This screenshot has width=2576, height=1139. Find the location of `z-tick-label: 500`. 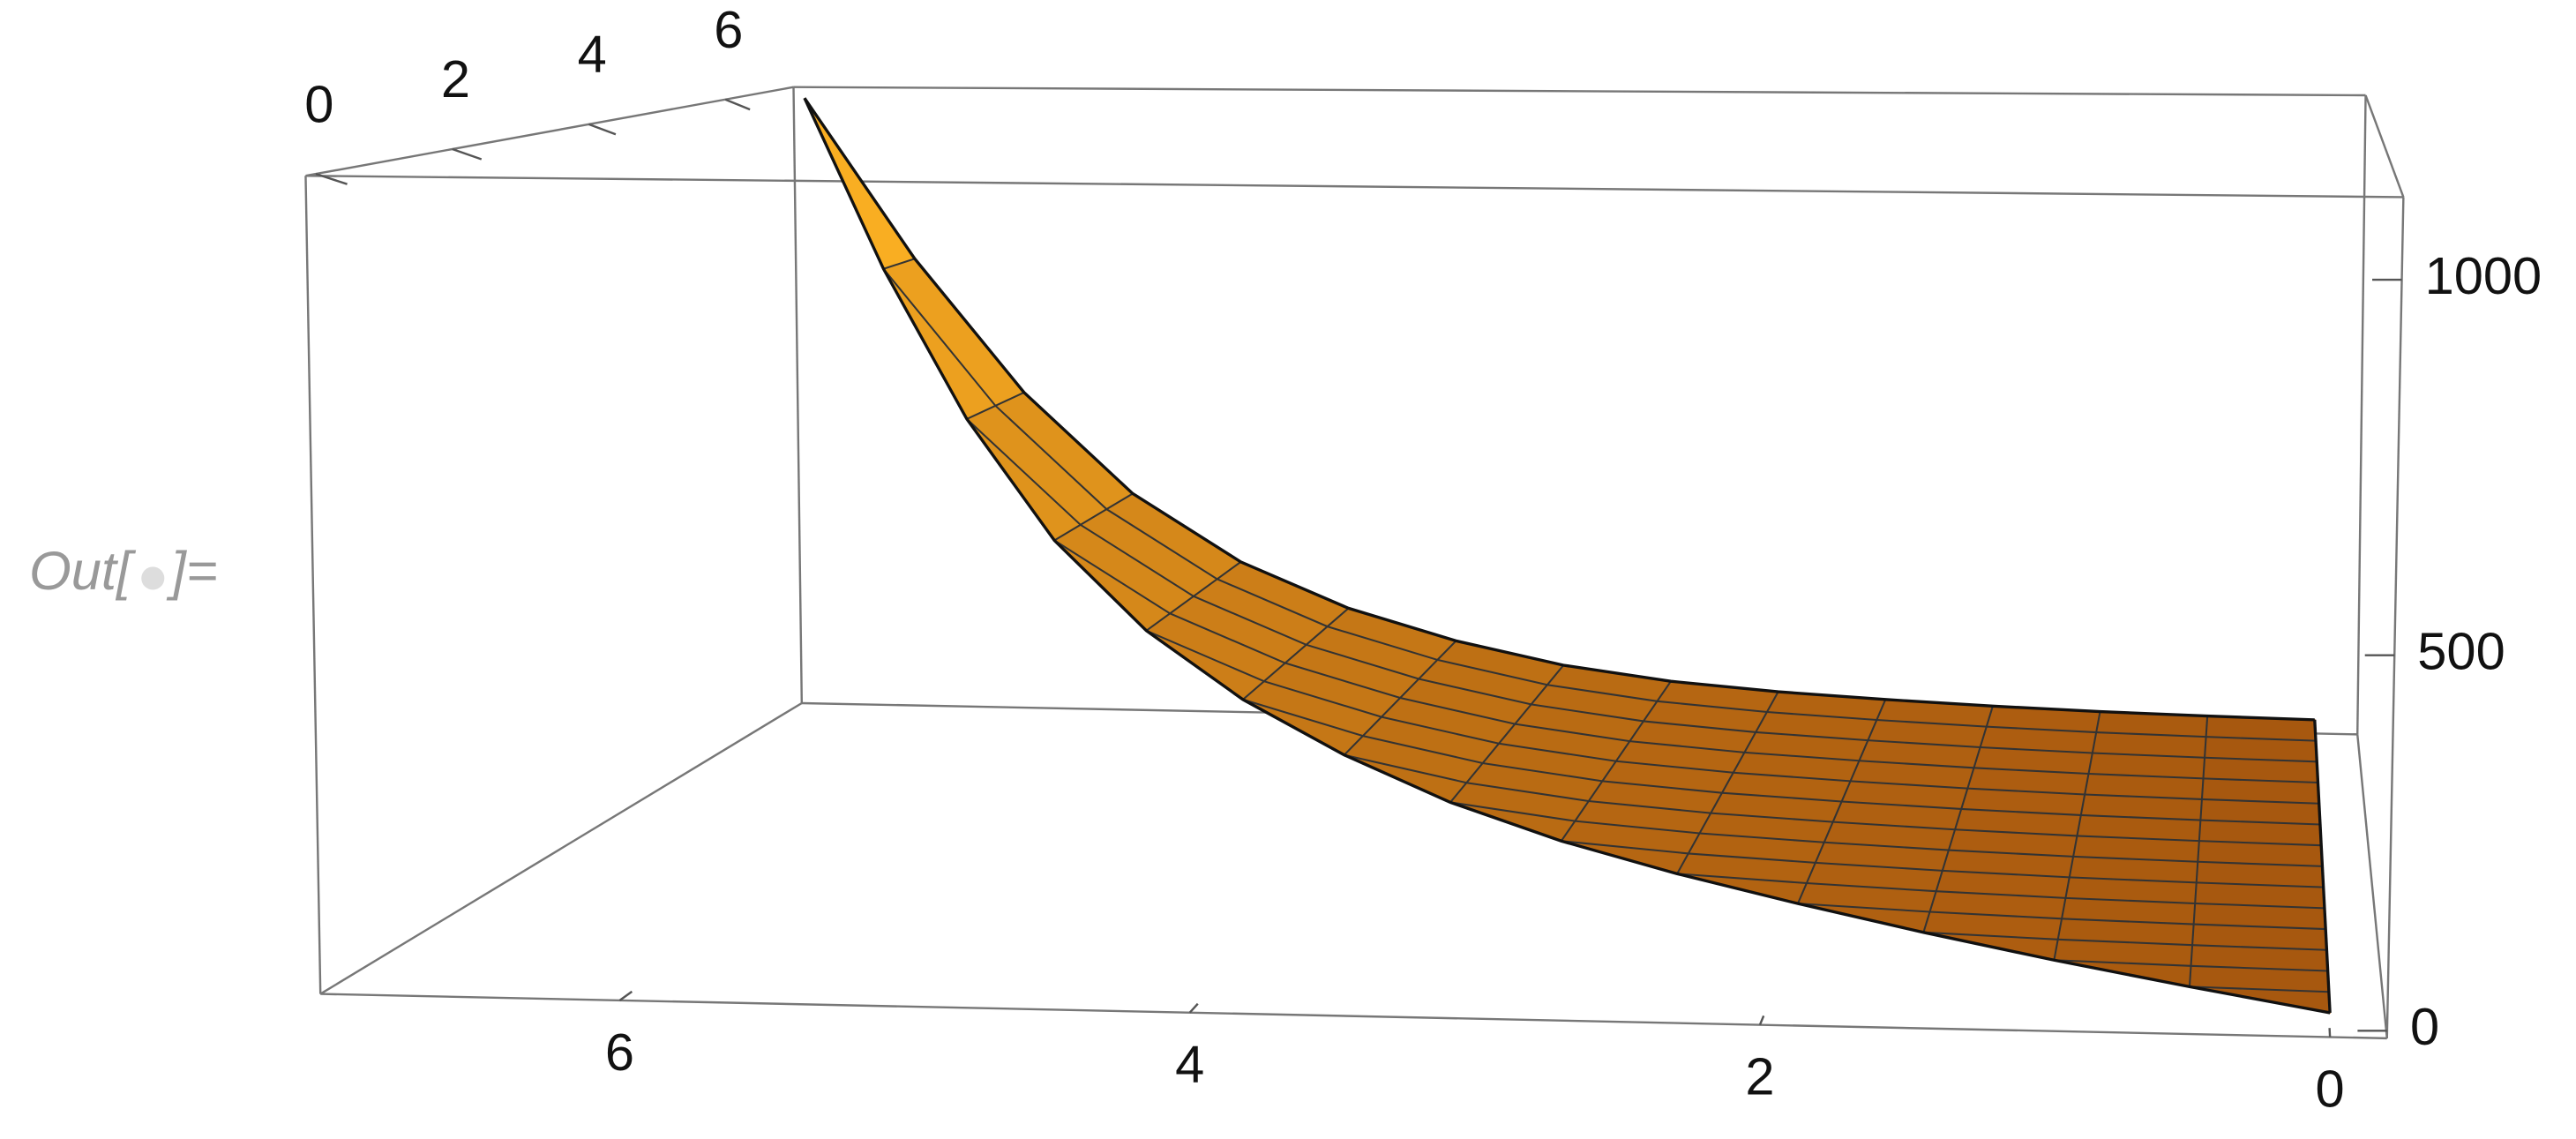

z-tick-label: 500 is located at coordinates (2461, 650).